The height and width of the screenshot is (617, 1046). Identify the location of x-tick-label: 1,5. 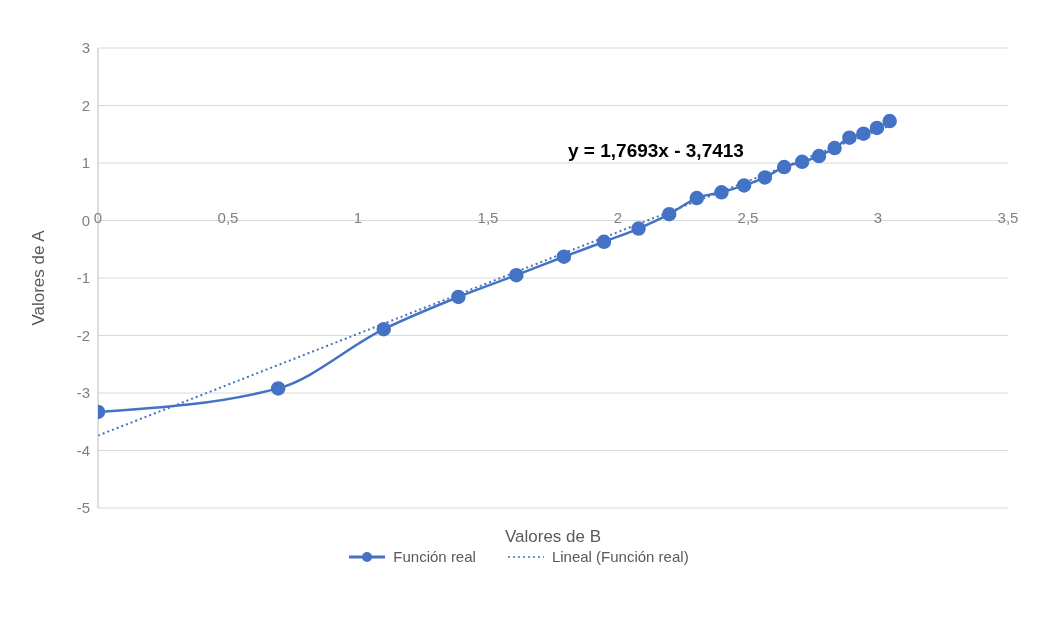
(488, 217).